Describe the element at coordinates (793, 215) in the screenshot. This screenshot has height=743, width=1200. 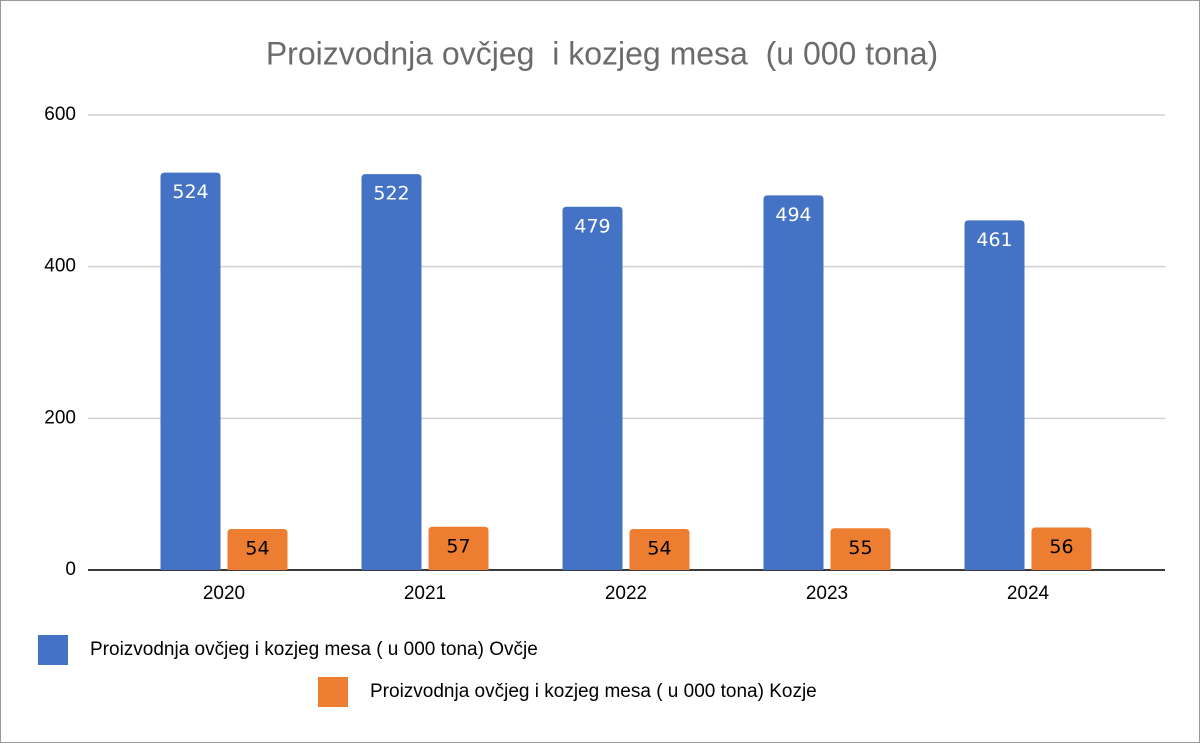
I see `data-label: 494` at that location.